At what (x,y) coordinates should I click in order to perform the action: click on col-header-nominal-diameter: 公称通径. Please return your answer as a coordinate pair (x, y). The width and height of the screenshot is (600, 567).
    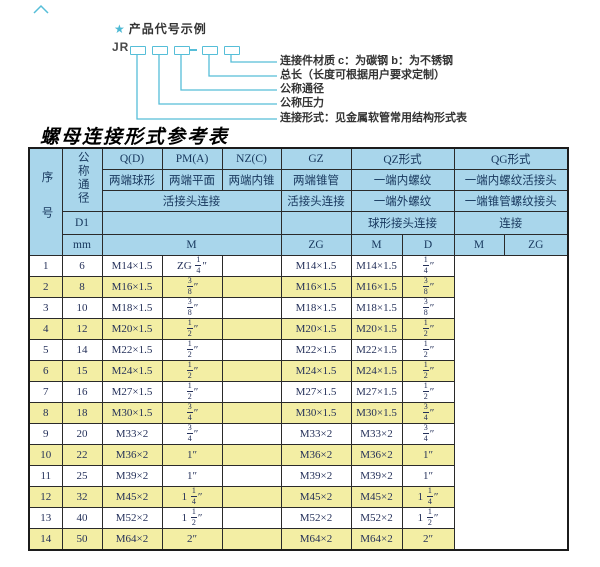
    Looking at the image, I should click on (82, 179).